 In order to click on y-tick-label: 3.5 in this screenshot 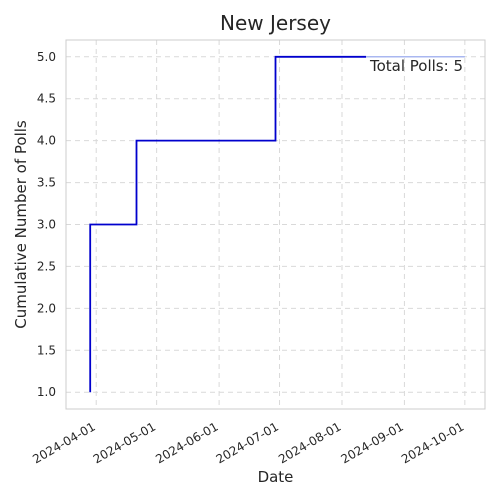, I will do `click(46, 183)`.